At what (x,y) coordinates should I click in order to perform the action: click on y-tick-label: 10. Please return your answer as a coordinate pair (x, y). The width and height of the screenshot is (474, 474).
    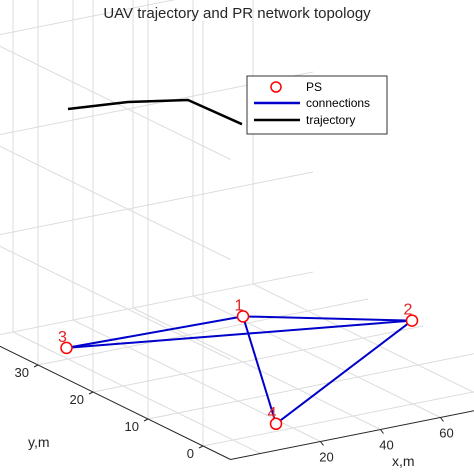
    Looking at the image, I should click on (132, 426).